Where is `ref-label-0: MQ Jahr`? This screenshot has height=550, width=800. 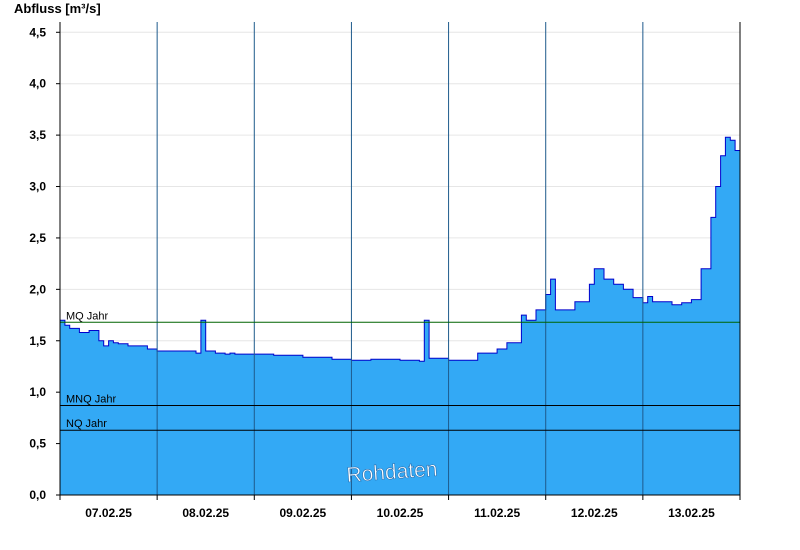
ref-label-0: MQ Jahr is located at coordinates (87, 316).